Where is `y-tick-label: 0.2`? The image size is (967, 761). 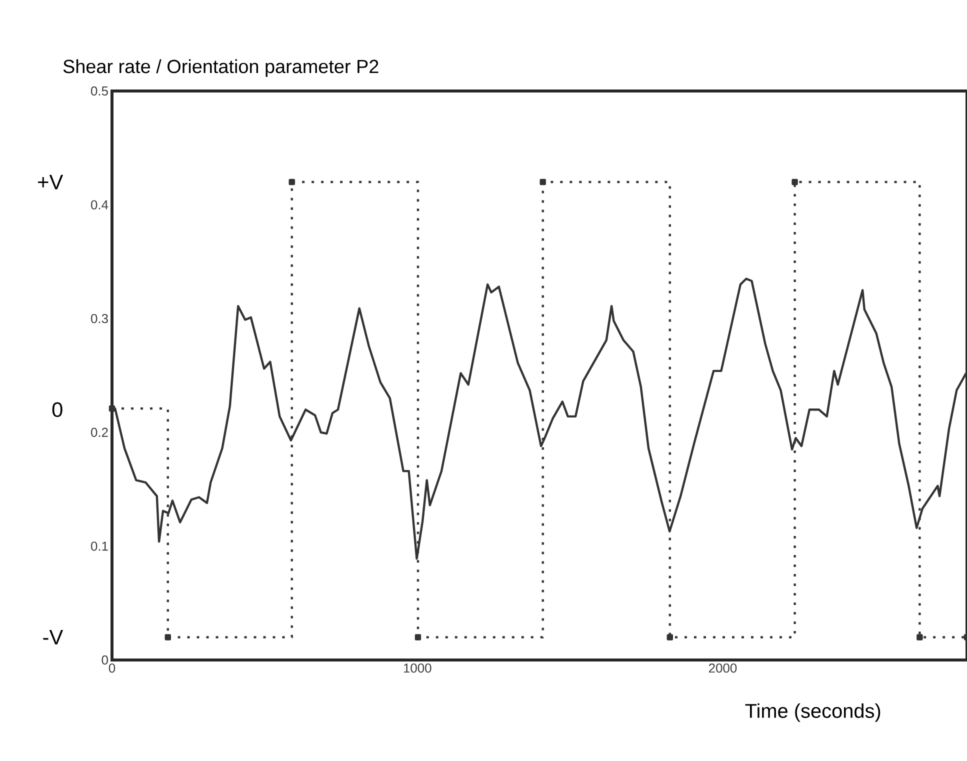
y-tick-label: 0.2 is located at coordinates (99, 432).